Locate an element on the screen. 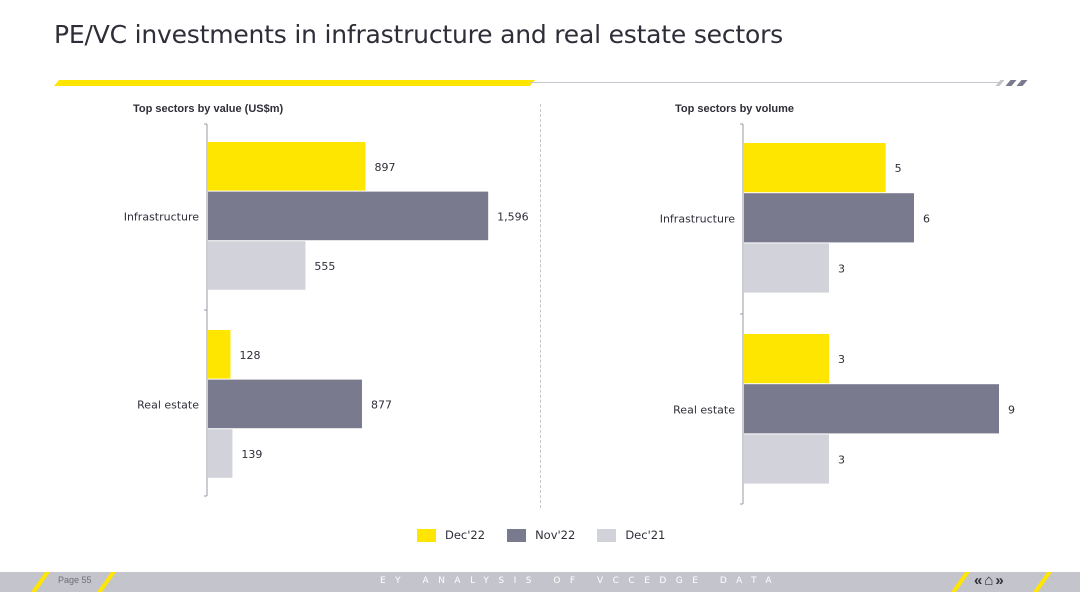  legend-swatch-dec21 is located at coordinates (607, 535).